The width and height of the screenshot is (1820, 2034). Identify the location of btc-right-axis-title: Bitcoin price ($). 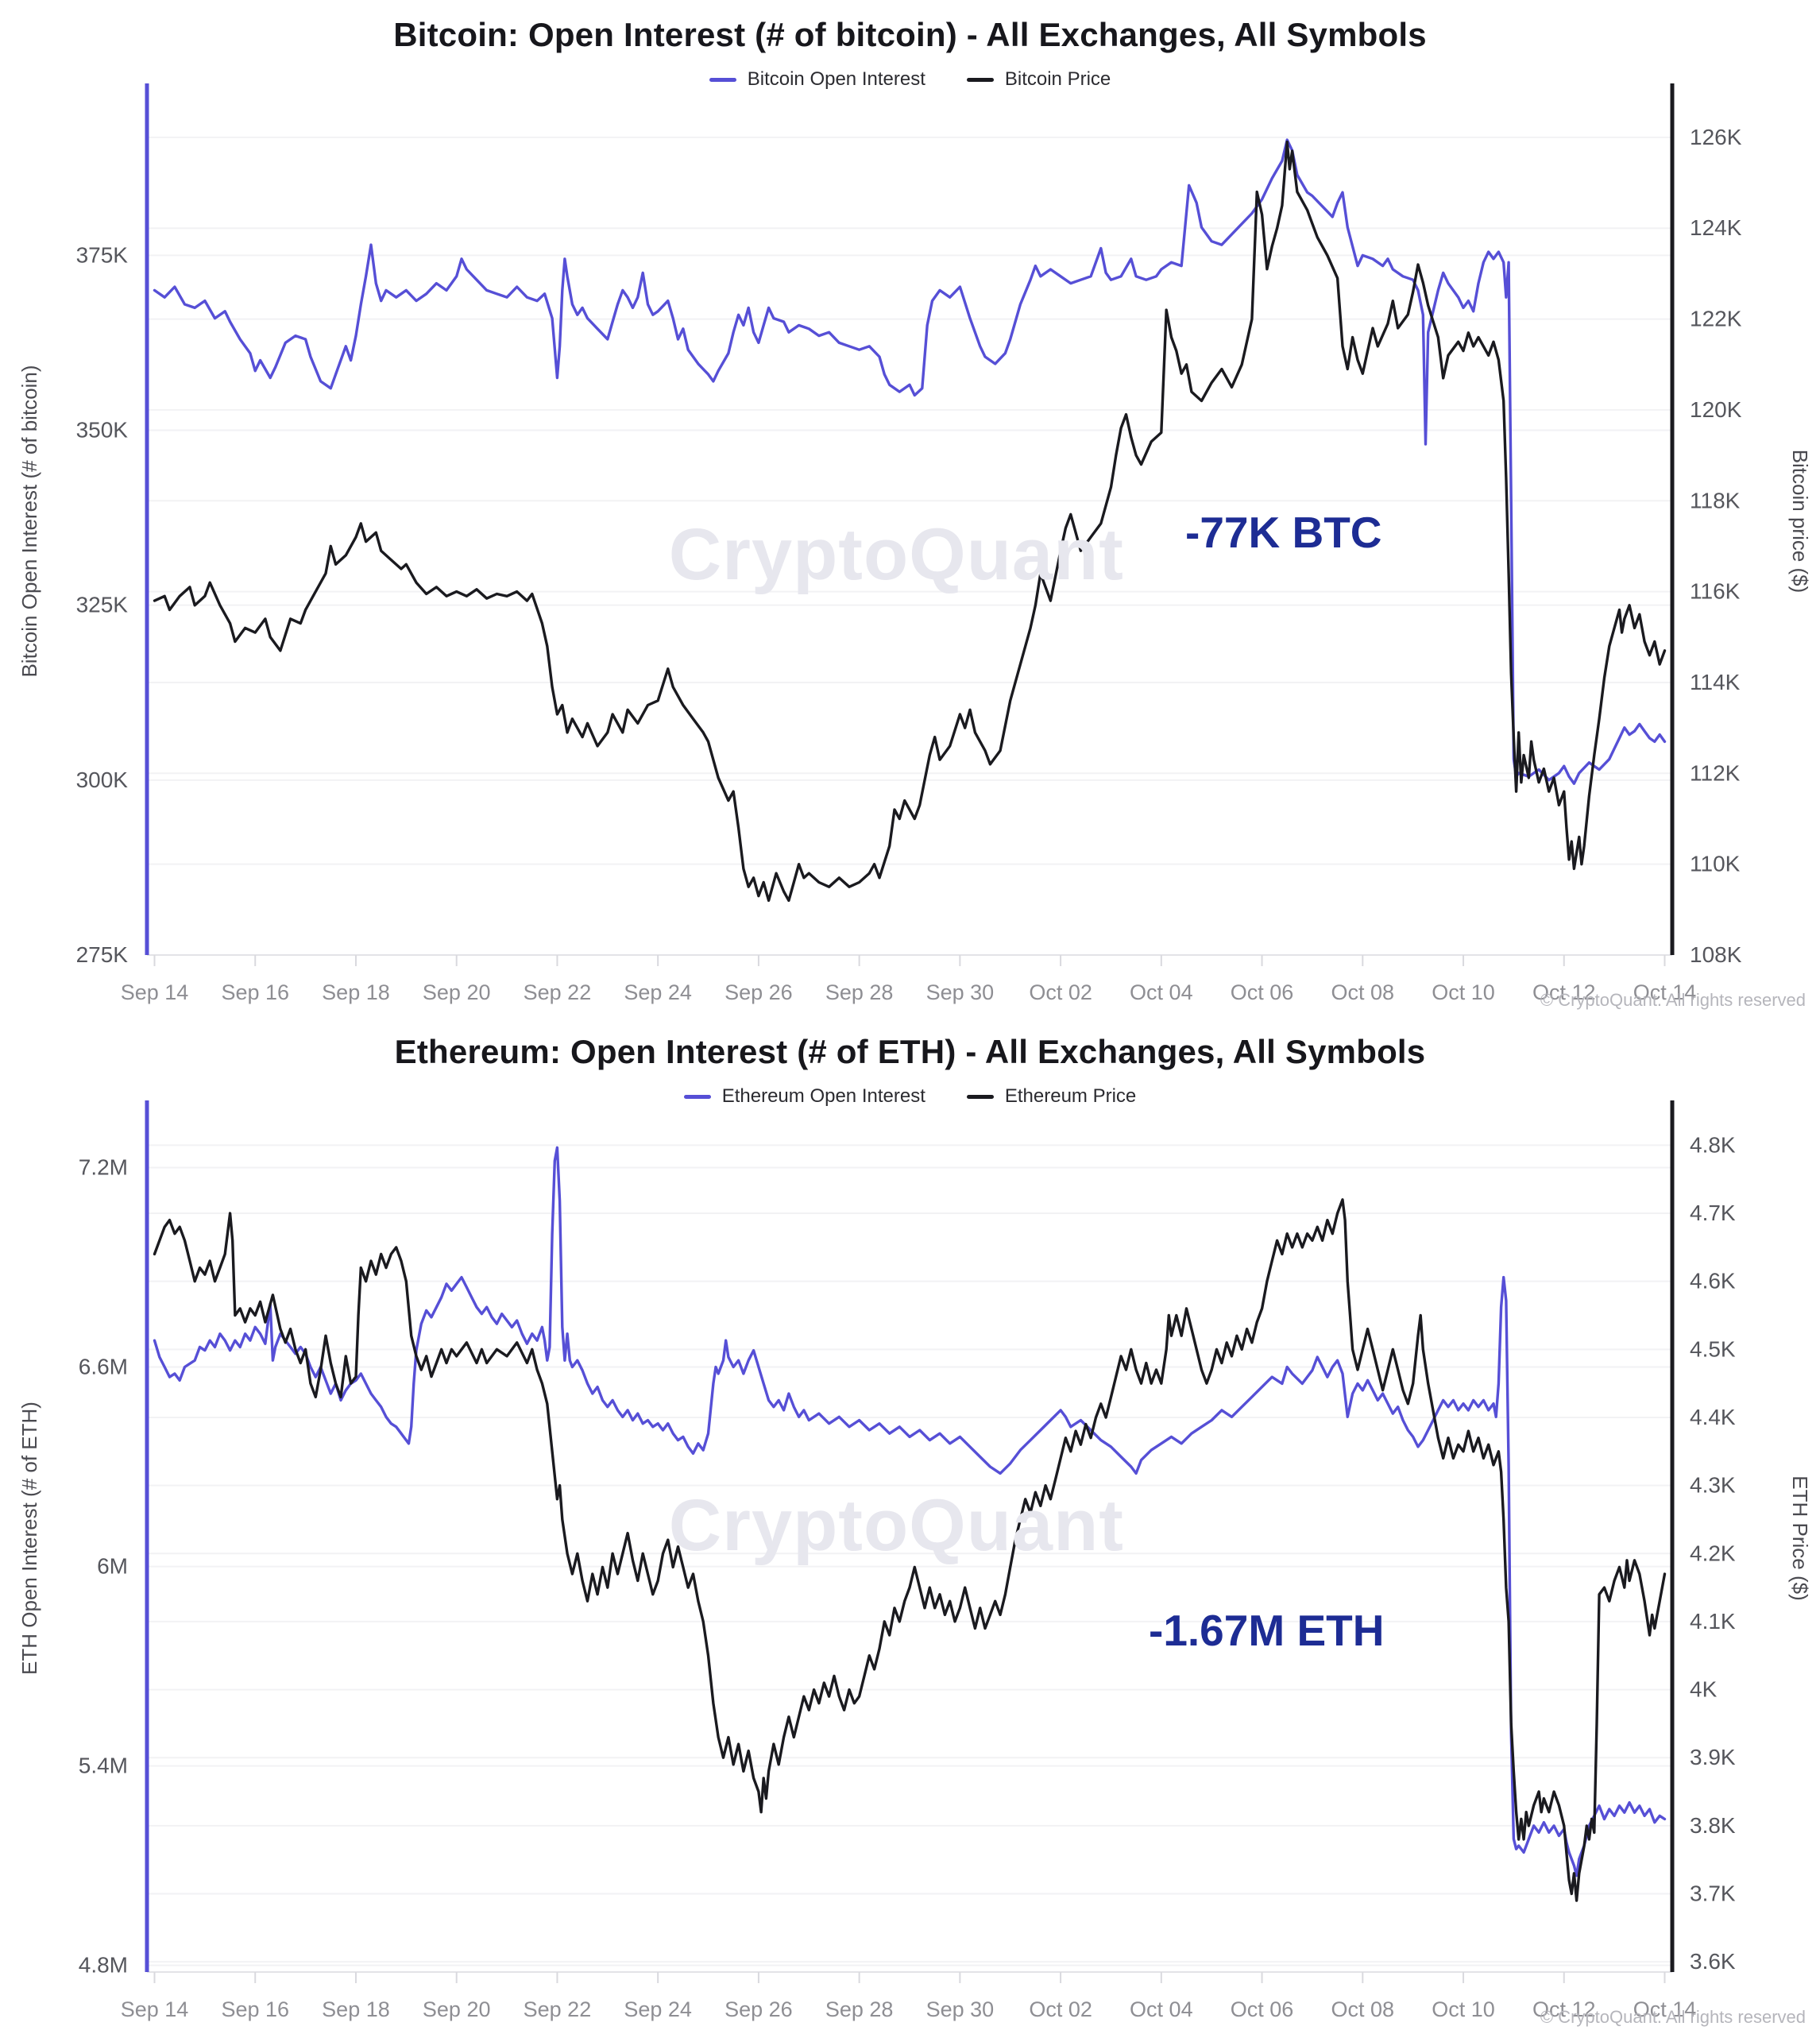
(1800, 521).